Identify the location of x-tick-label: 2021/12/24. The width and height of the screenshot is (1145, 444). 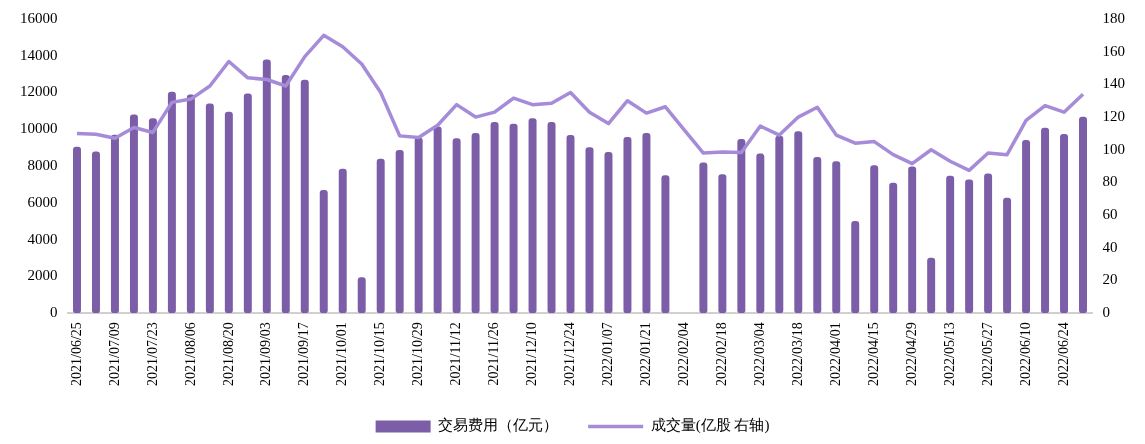
(570, 354).